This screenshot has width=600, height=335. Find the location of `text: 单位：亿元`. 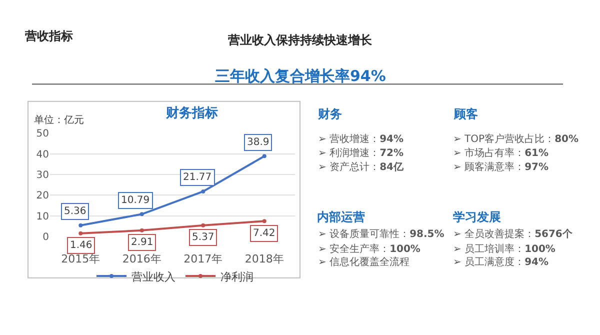

text: 单位：亿元 is located at coordinates (59, 120).